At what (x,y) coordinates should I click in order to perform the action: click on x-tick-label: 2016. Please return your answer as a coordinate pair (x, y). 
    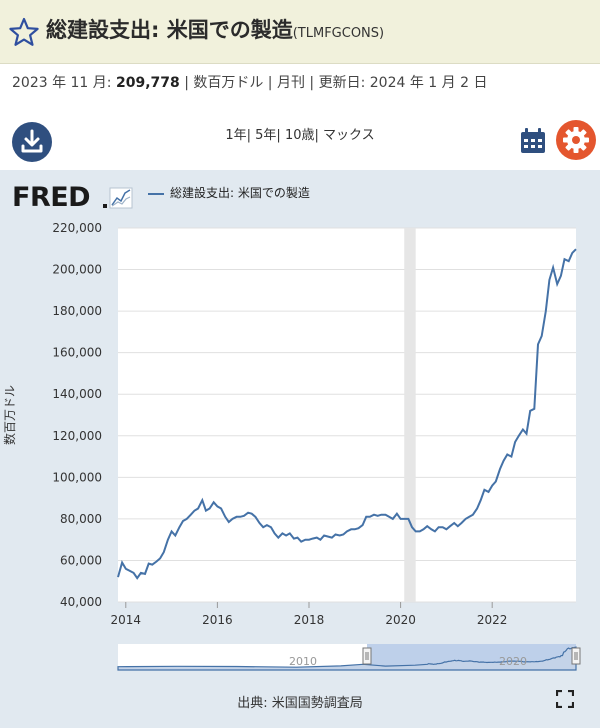
    Looking at the image, I should click on (217, 620).